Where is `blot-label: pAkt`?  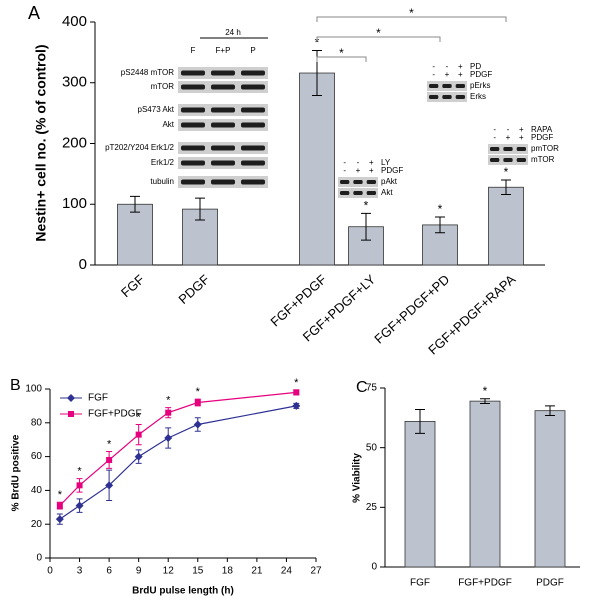
blot-label: pAkt is located at coordinates (389, 181).